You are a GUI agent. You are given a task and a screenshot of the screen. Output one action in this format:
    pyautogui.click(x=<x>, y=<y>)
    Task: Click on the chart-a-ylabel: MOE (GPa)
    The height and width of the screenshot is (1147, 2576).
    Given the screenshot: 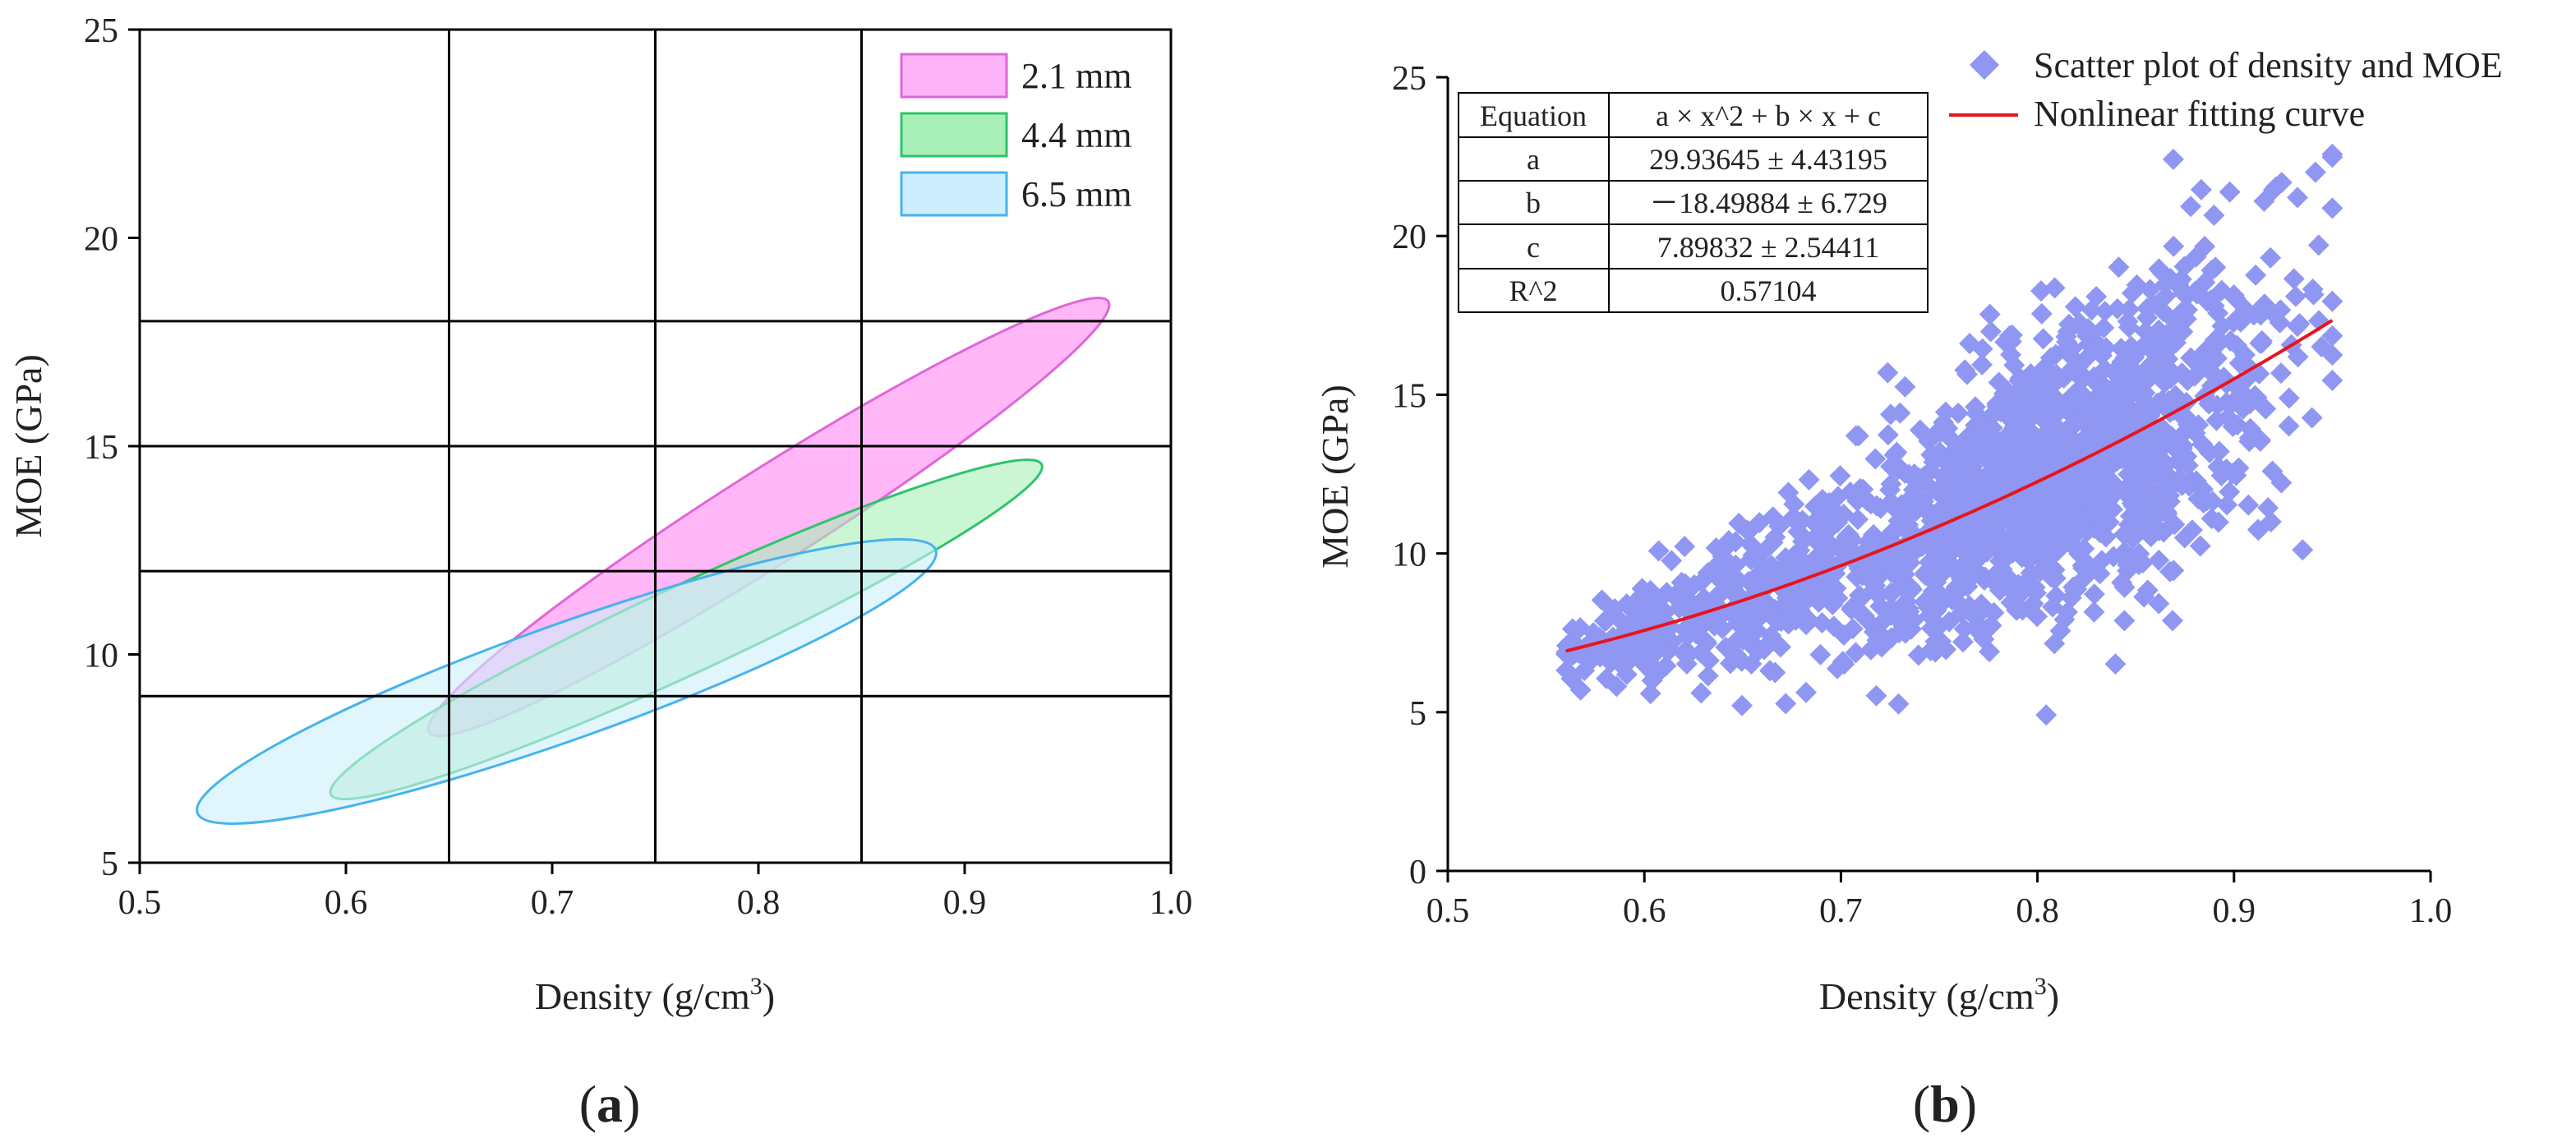 What is the action you would take?
    pyautogui.click(x=28, y=446)
    